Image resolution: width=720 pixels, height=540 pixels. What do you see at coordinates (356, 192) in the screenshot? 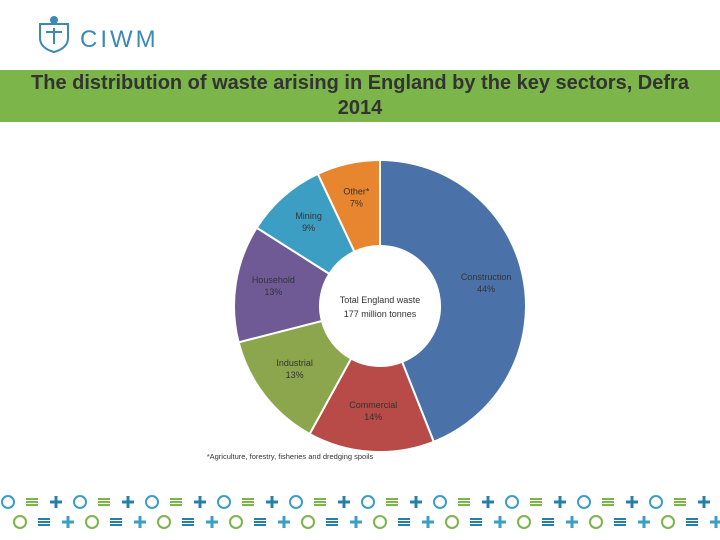
I see `slice-category: Other*` at bounding box center [356, 192].